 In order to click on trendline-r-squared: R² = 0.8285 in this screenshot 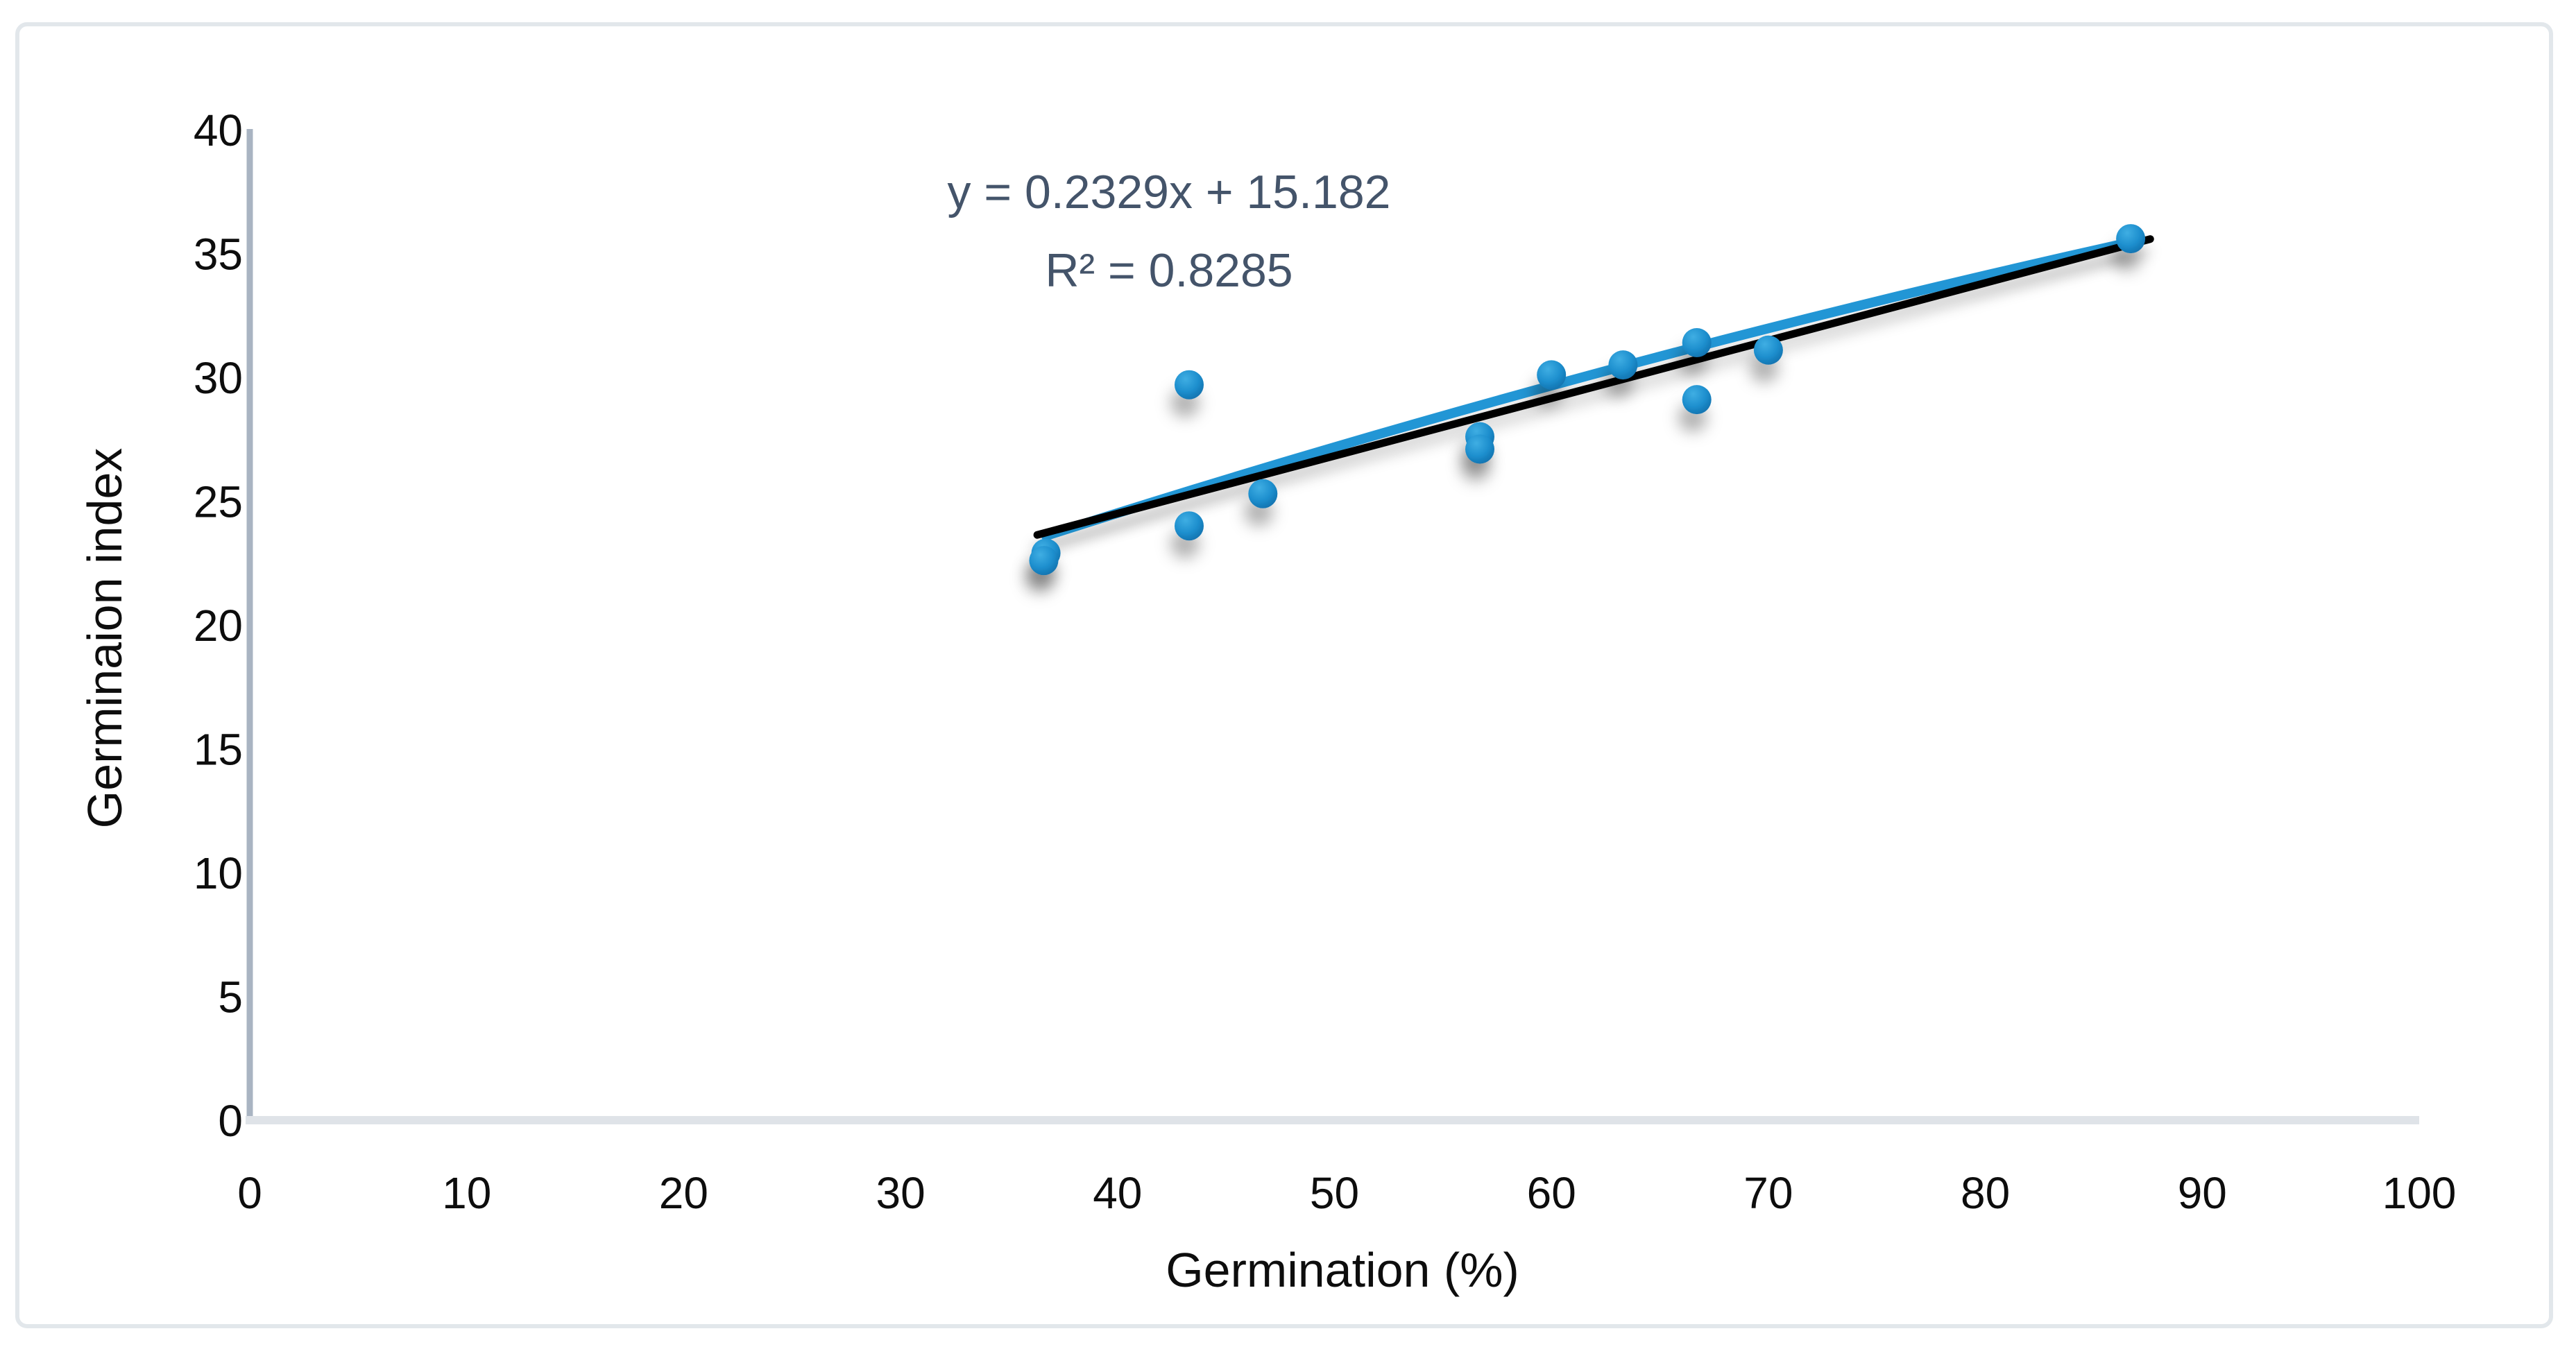, I will do `click(1169, 270)`.